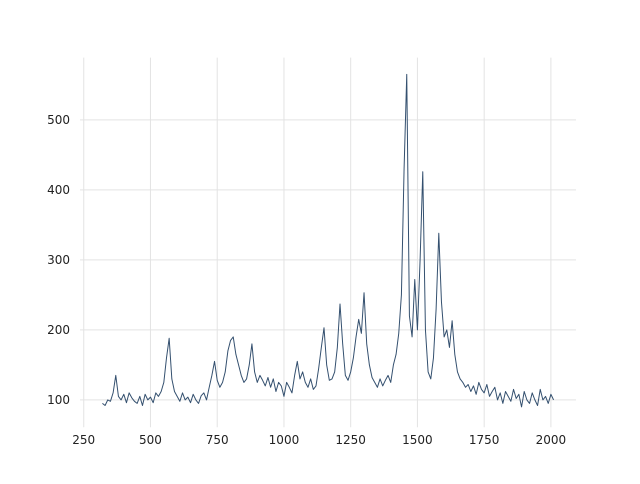  Describe the element at coordinates (83, 440) in the screenshot. I see `x-tick-label: 250` at that location.